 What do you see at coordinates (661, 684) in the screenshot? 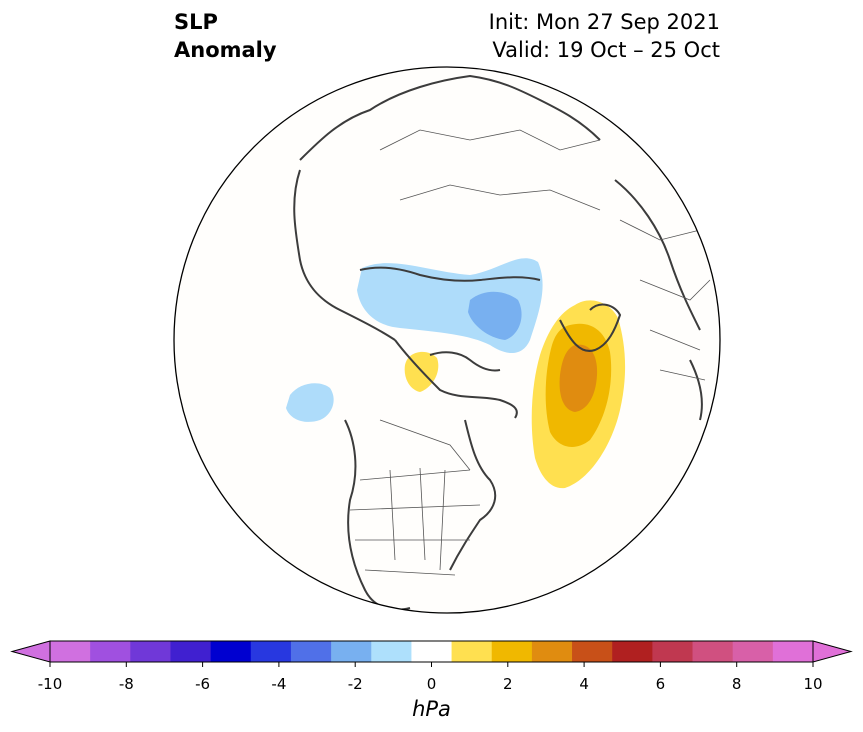
I see `colorbar-tick-label: 6` at bounding box center [661, 684].